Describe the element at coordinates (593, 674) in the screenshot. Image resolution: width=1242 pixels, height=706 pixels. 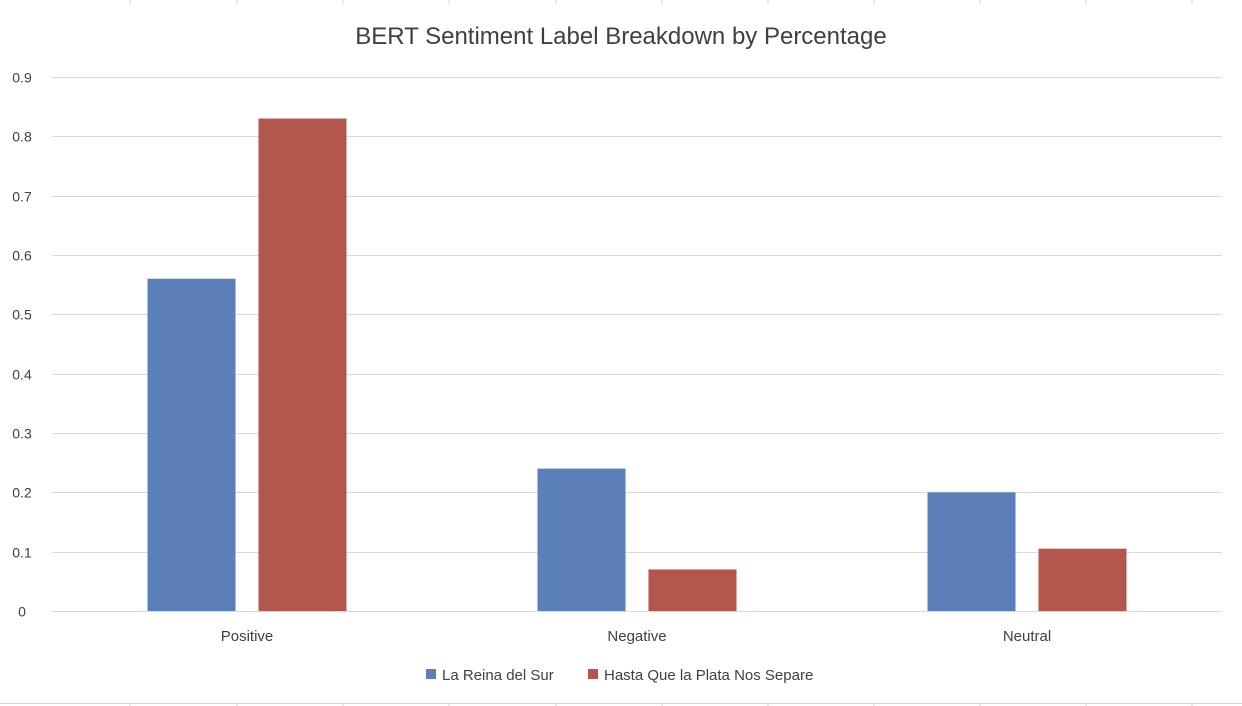
I see `legend-swatch-hasta-que-la-plata` at that location.